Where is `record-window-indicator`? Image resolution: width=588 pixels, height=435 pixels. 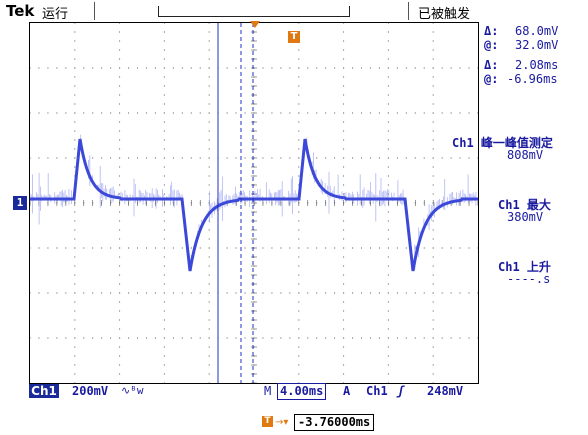 record-window-indicator is located at coordinates (254, 11).